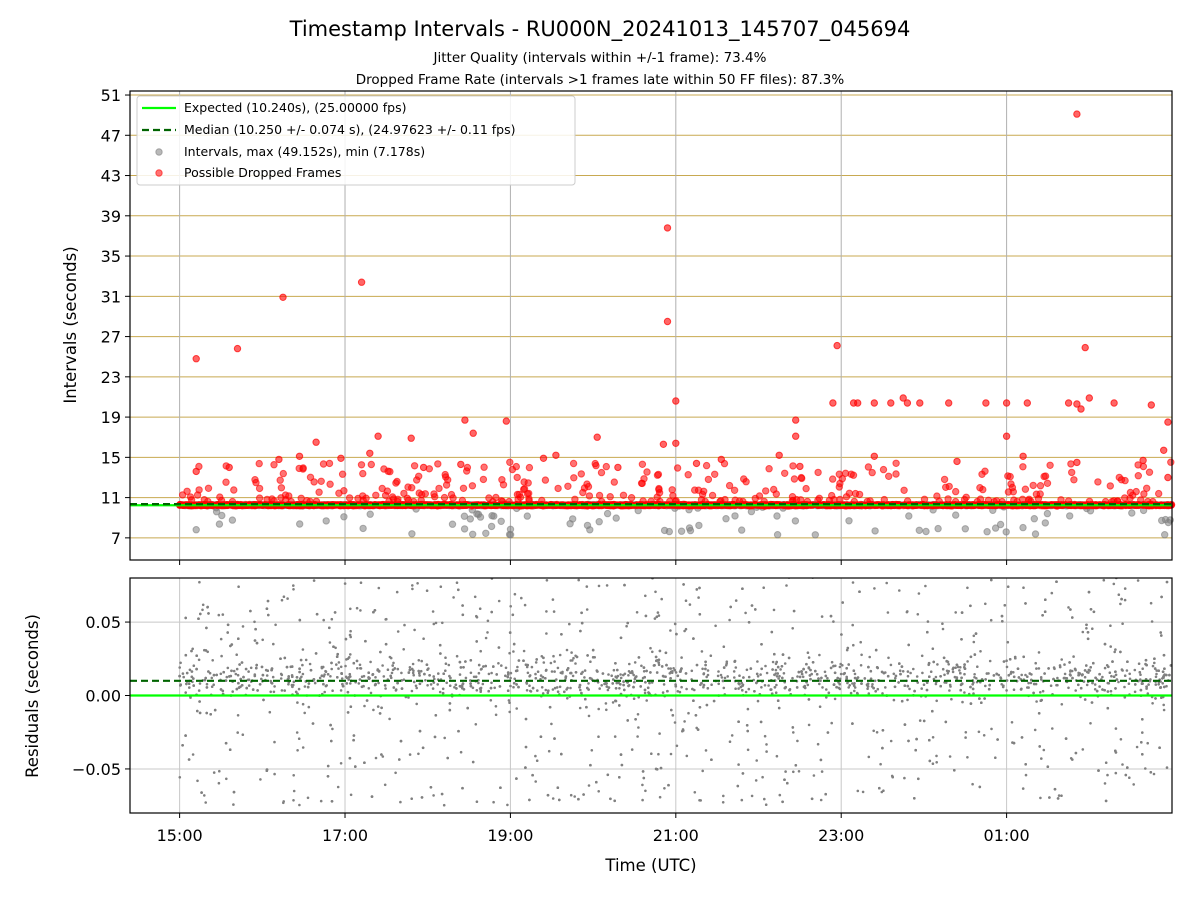  What do you see at coordinates (111, 296) in the screenshot?
I see `intervals-ytick-label-6: 31` at bounding box center [111, 296].